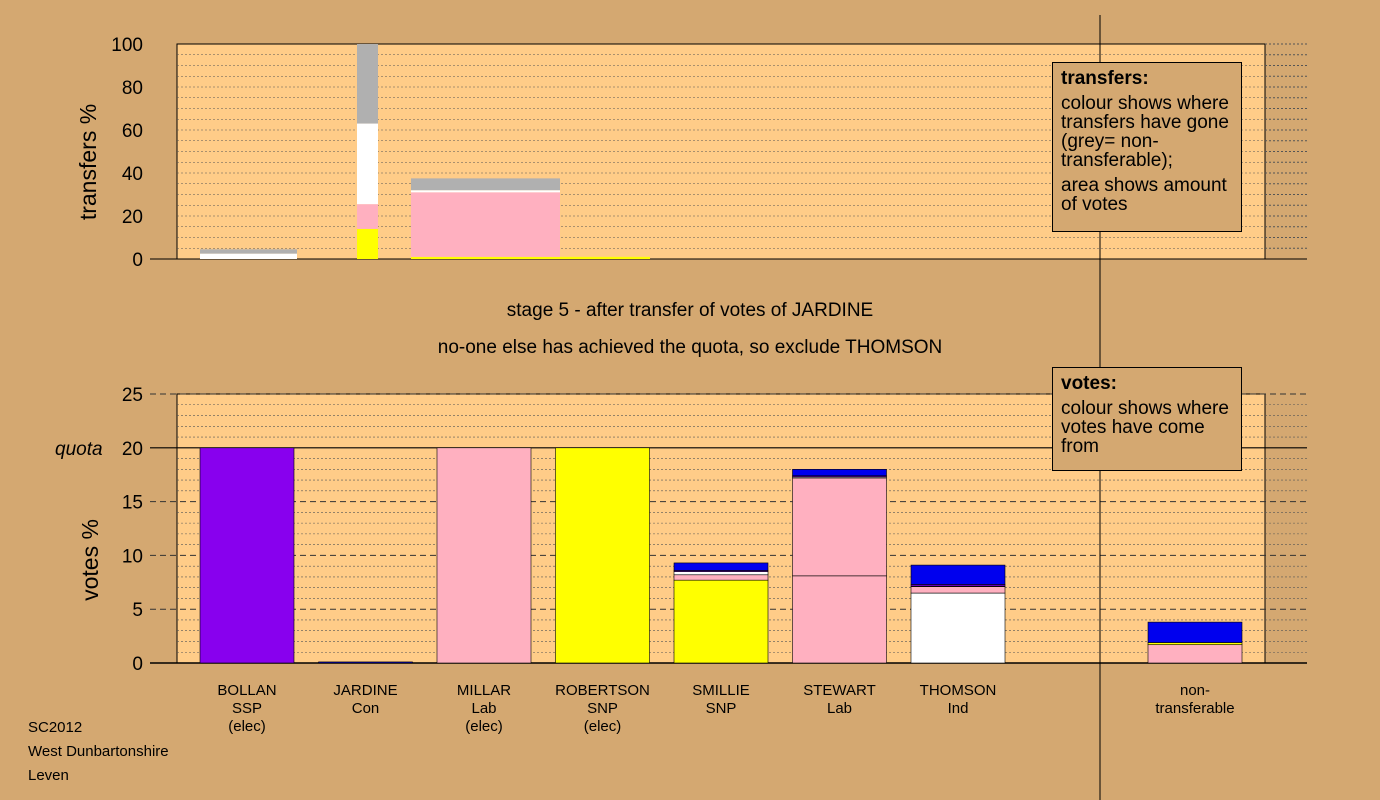 The image size is (1380, 800). Describe the element at coordinates (132, 217) in the screenshot. I see `transfers-tick-label: 20` at that location.